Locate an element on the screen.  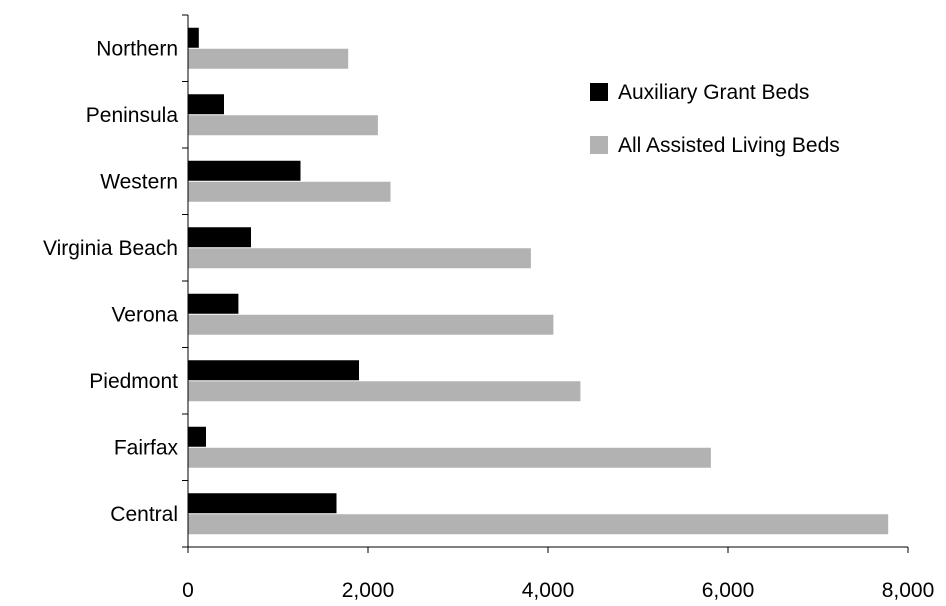
x-tick-labels-group: 0 2,000 4,000 6,000 8,000 is located at coordinates (558, 590).